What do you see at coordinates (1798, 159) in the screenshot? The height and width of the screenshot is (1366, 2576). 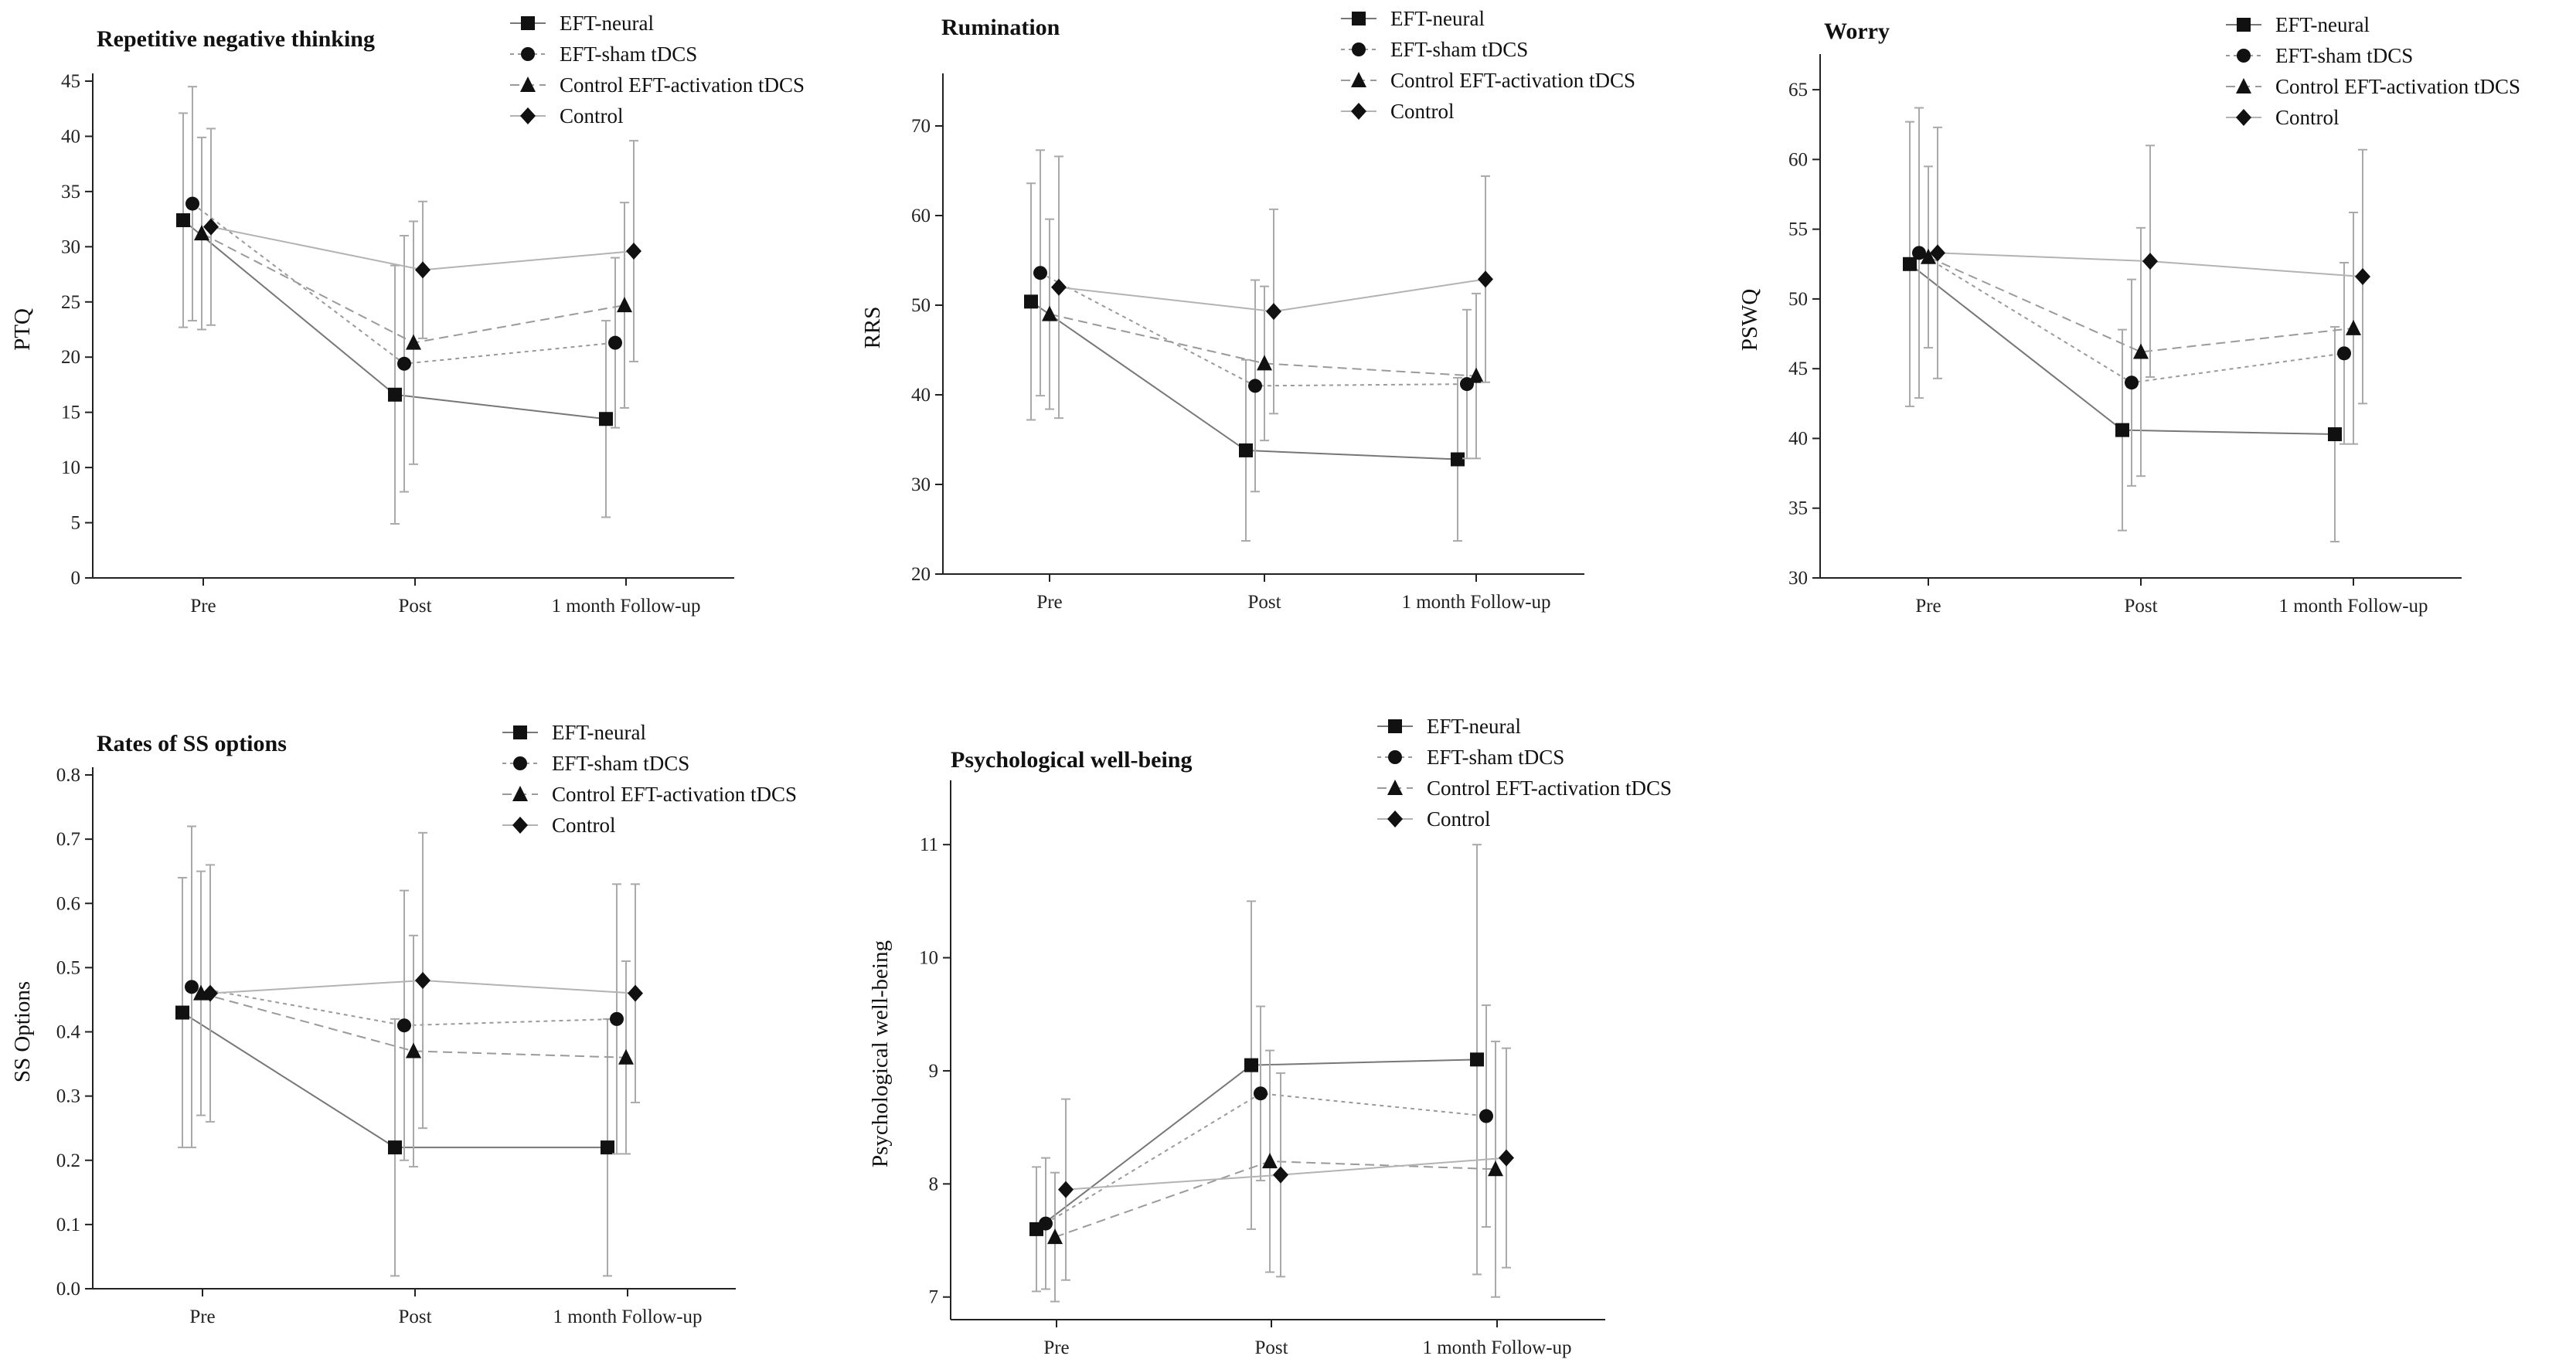 I see `y-tick-label: 60` at bounding box center [1798, 159].